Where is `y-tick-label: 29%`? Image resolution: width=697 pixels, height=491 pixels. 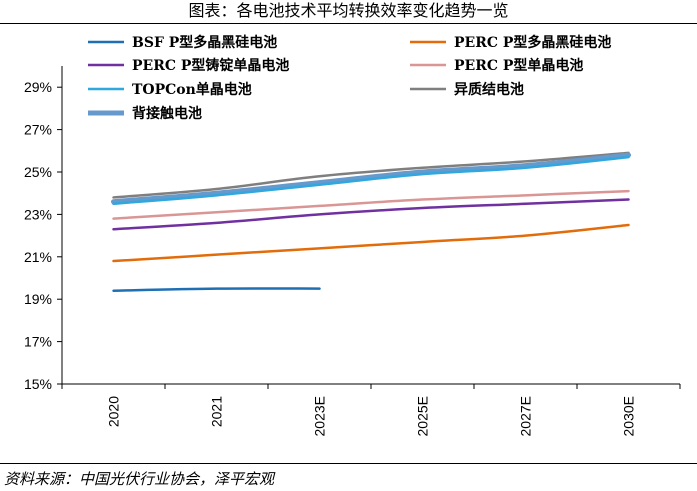 y-tick-label: 29% is located at coordinates (38, 87).